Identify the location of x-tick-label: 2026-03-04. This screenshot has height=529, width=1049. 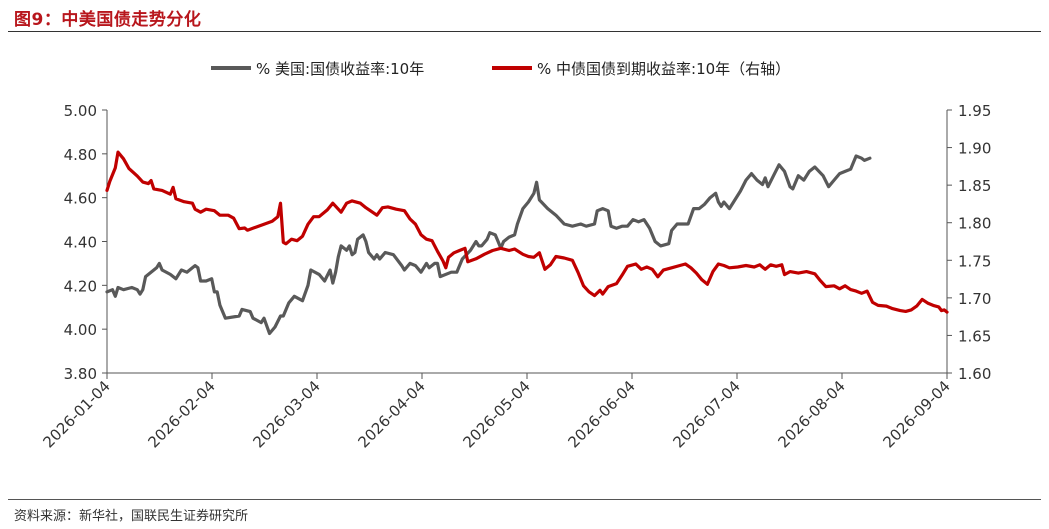
(286, 414).